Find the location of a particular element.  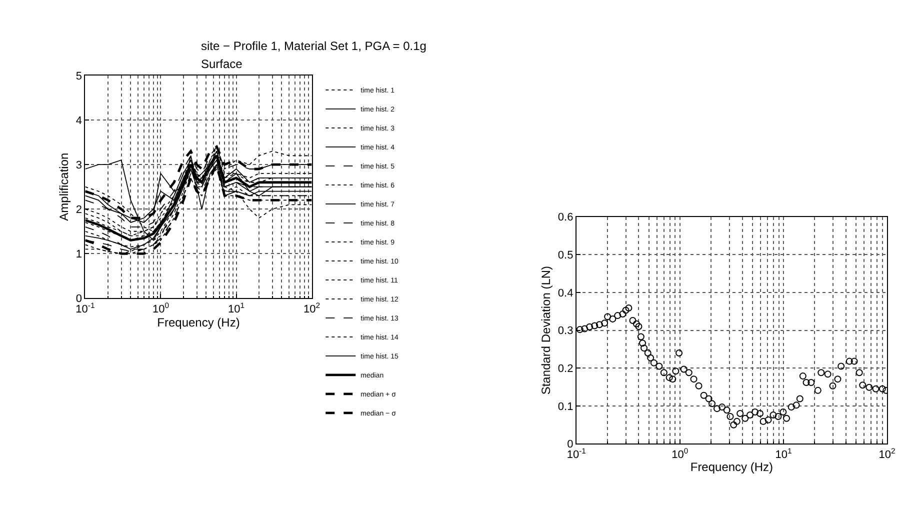

y-tick-label: 1 is located at coordinates (79, 254).